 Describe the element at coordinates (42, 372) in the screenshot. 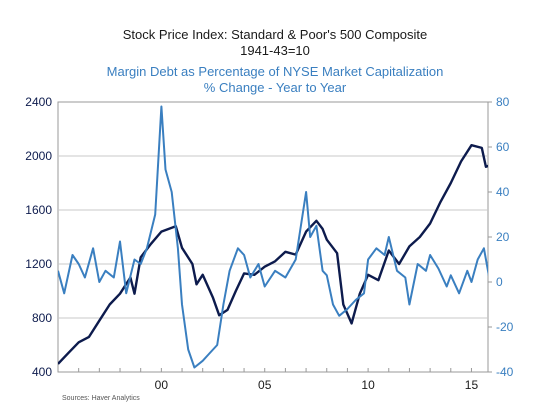

I see `left-axis-tick-label: 400` at that location.